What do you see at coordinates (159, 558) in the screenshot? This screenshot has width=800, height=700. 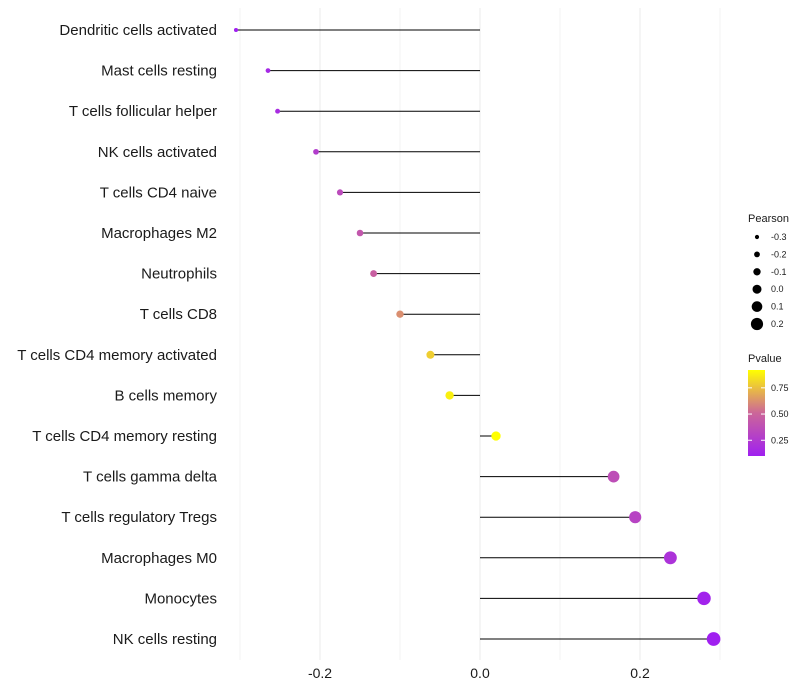 I see `category-label: Macrophages M0` at bounding box center [159, 558].